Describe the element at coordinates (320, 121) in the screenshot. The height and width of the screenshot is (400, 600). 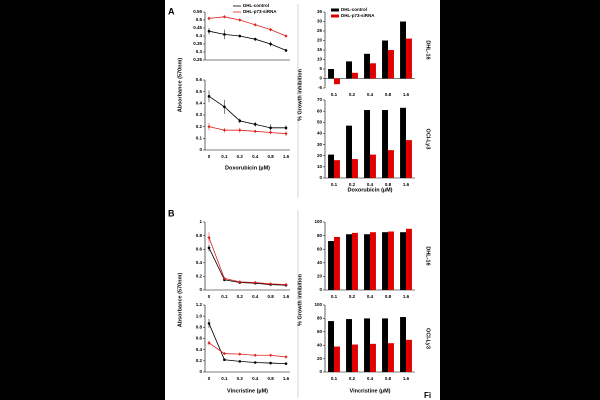
I see `y-tick-label: 50` at that location.